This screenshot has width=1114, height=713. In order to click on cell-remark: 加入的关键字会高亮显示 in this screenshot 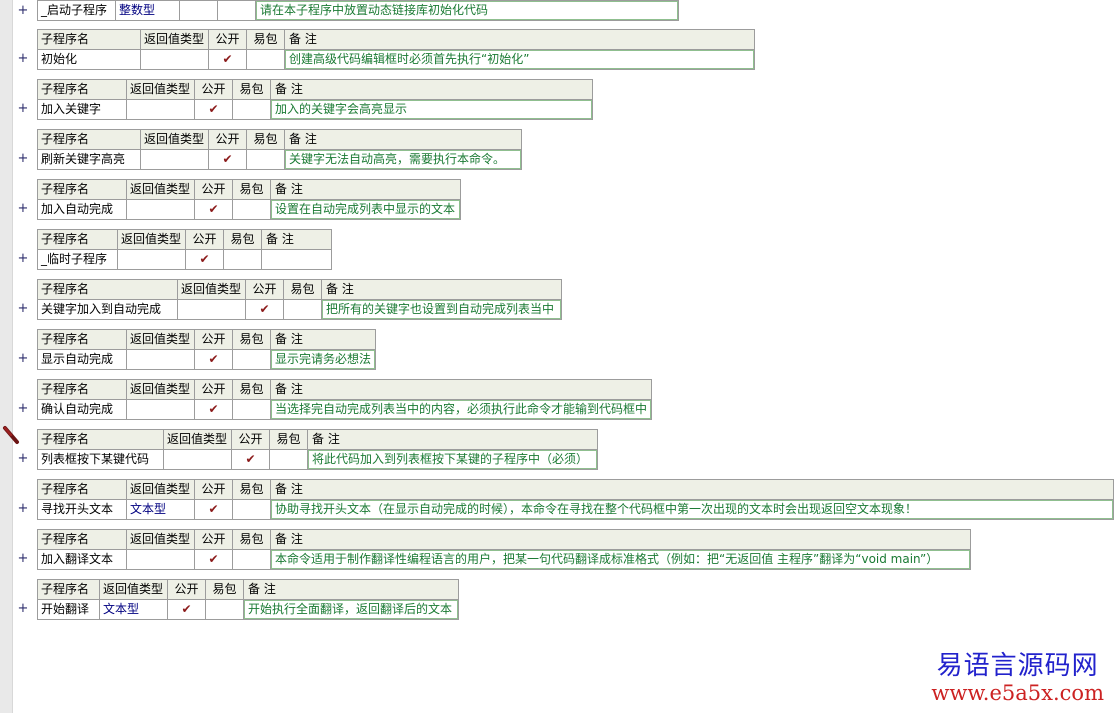, I will do `click(431, 109)`.